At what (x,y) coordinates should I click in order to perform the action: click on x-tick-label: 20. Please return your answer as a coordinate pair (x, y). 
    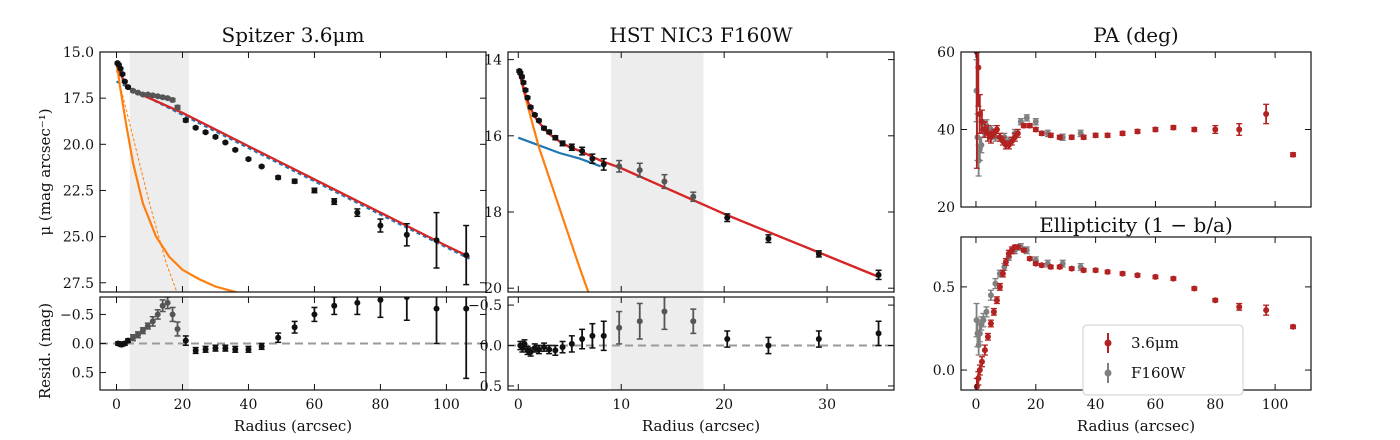
    Looking at the image, I should click on (724, 405).